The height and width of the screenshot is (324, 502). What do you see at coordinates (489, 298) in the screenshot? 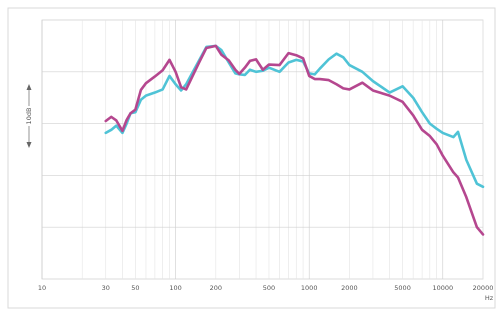
I see `x-axis-unit-label: Hz` at bounding box center [489, 298].